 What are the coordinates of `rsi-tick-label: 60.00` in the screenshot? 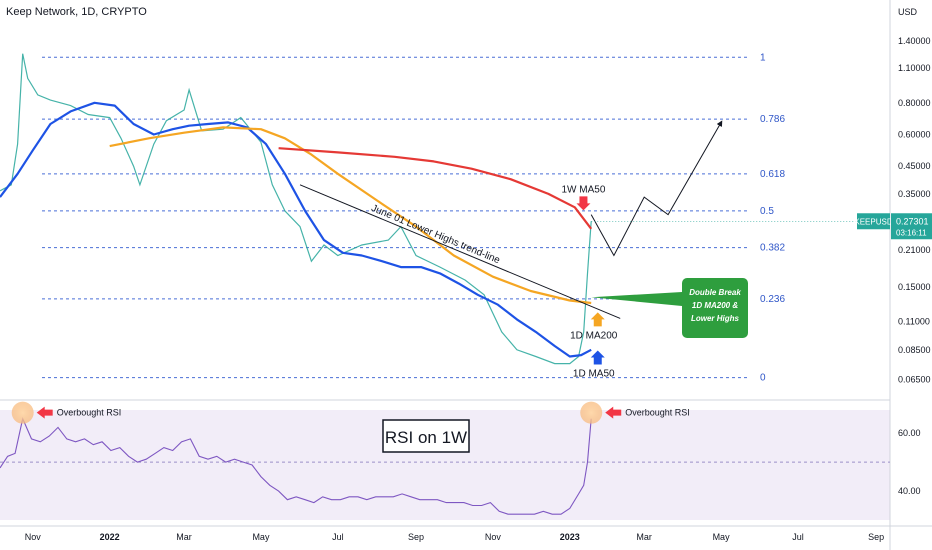 It's located at (909, 433).